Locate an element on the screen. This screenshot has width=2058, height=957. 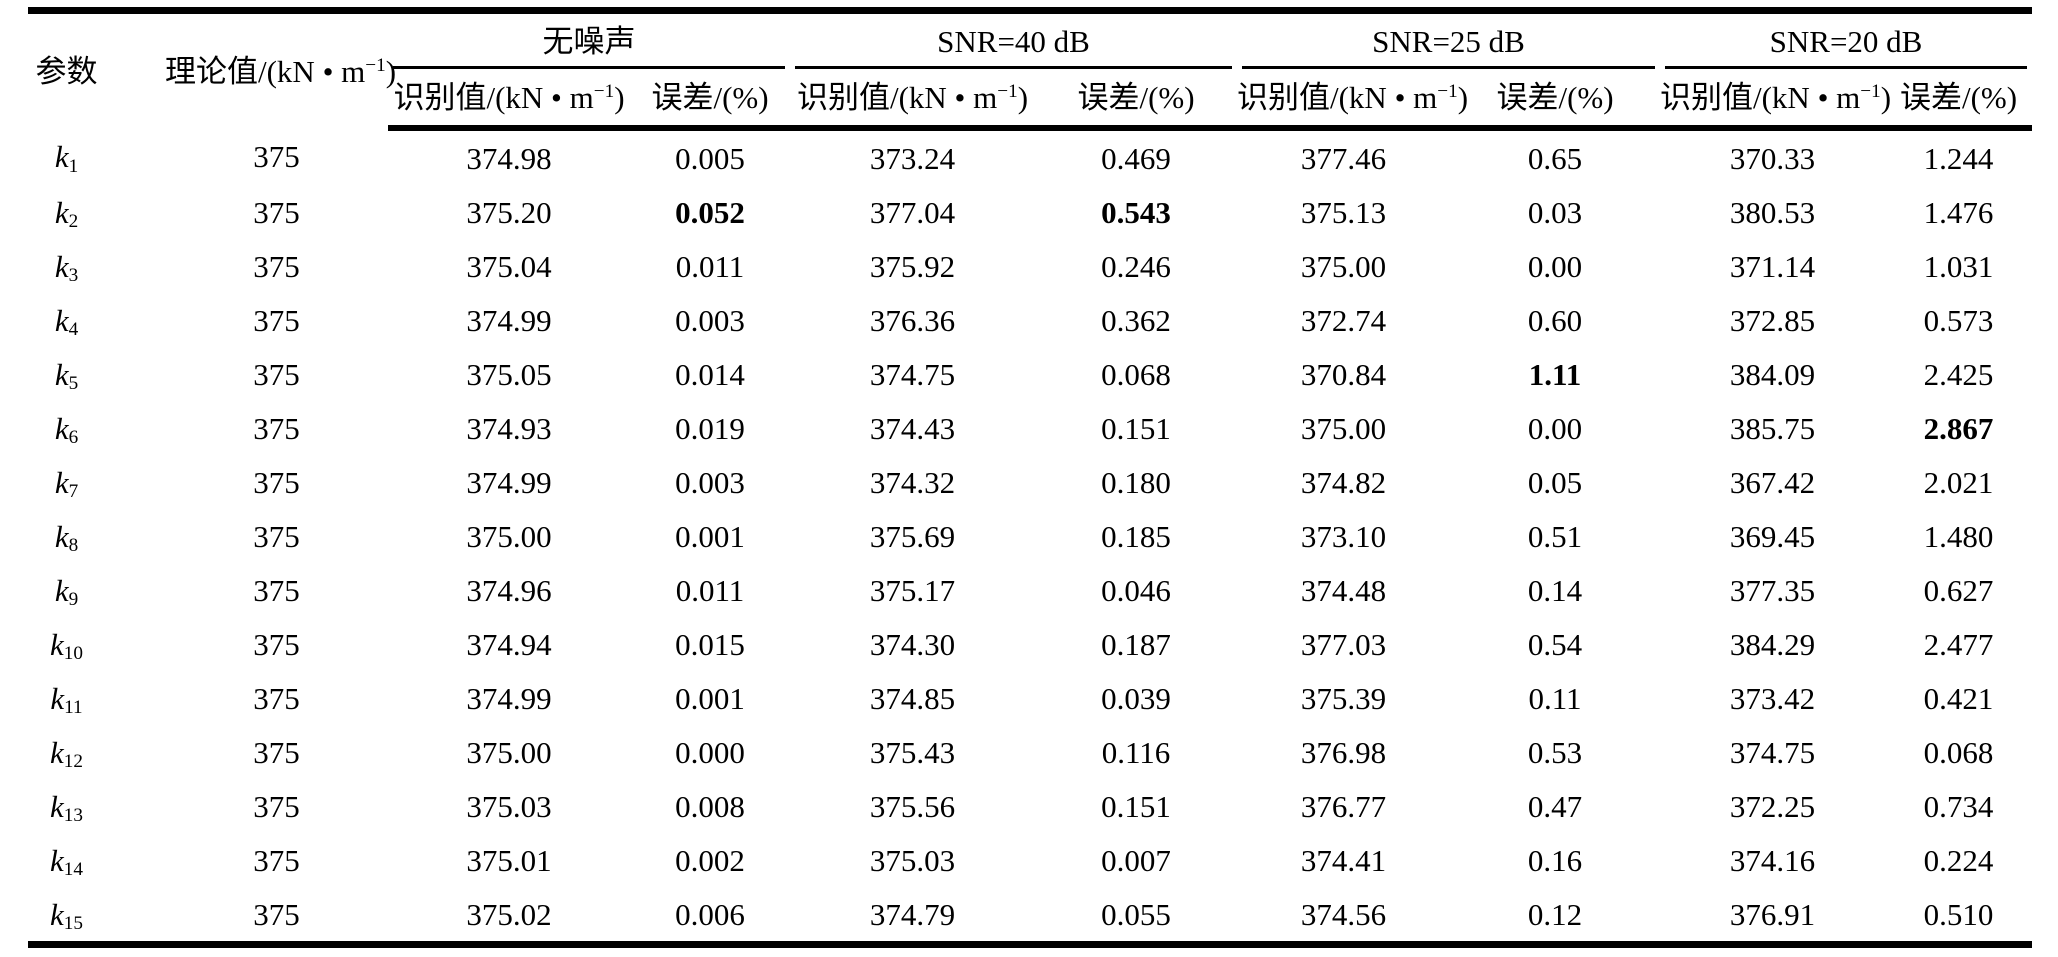
param-label: k9 is located at coordinates (66, 591).